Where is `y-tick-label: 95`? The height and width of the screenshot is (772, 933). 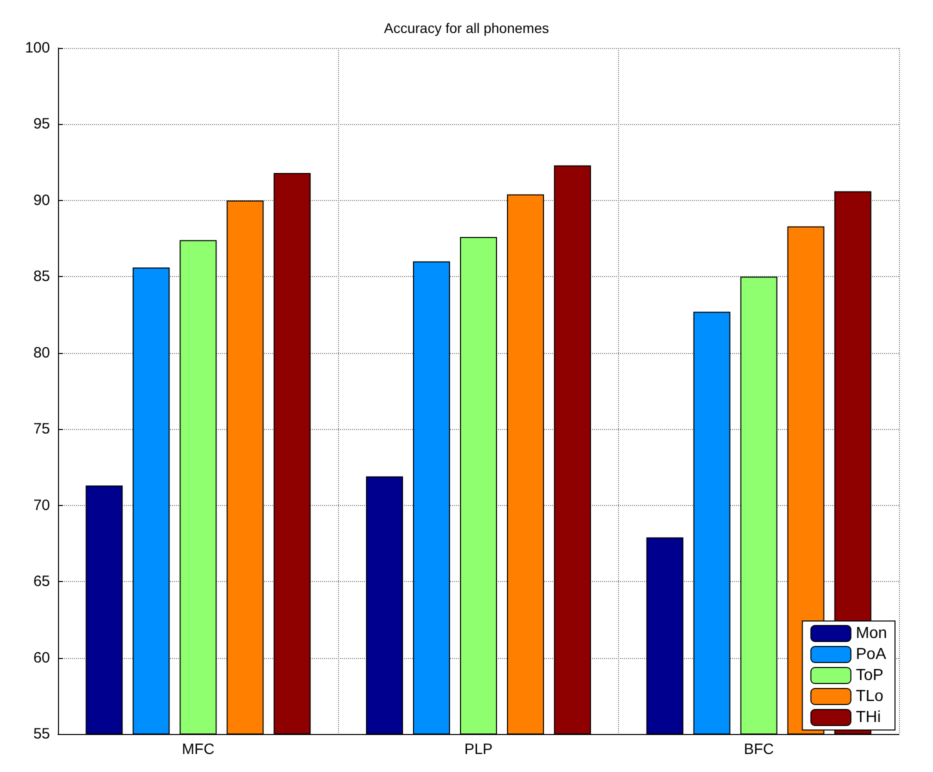 y-tick-label: 95 is located at coordinates (41, 124).